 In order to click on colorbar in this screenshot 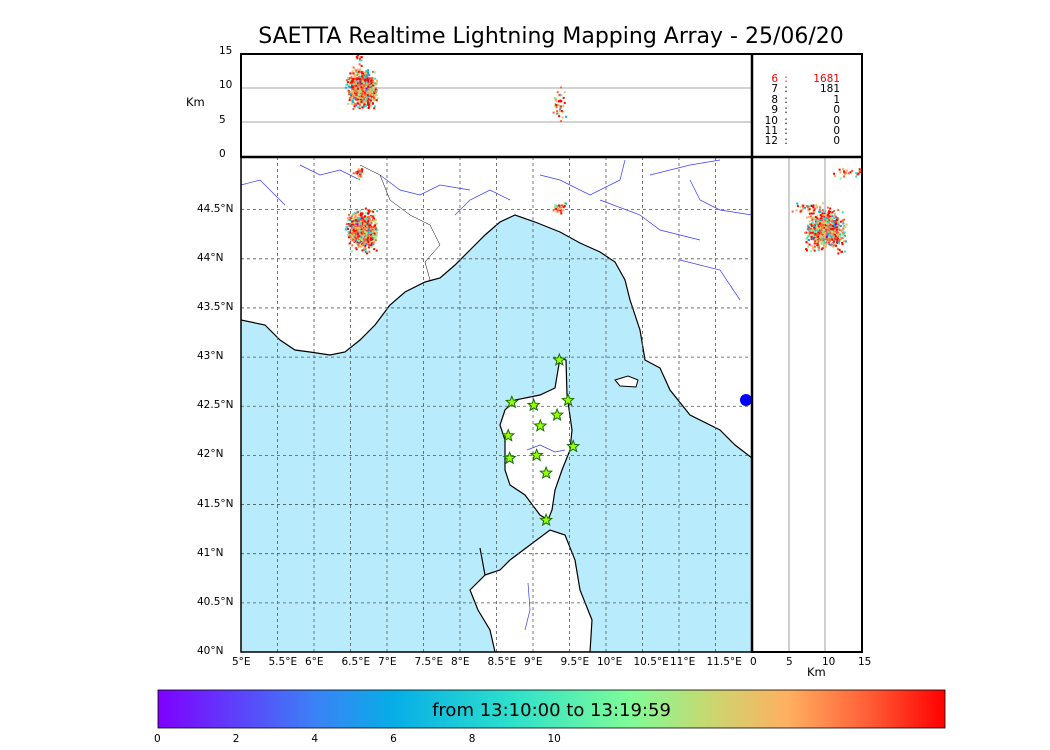, I will do `click(551, 709)`.